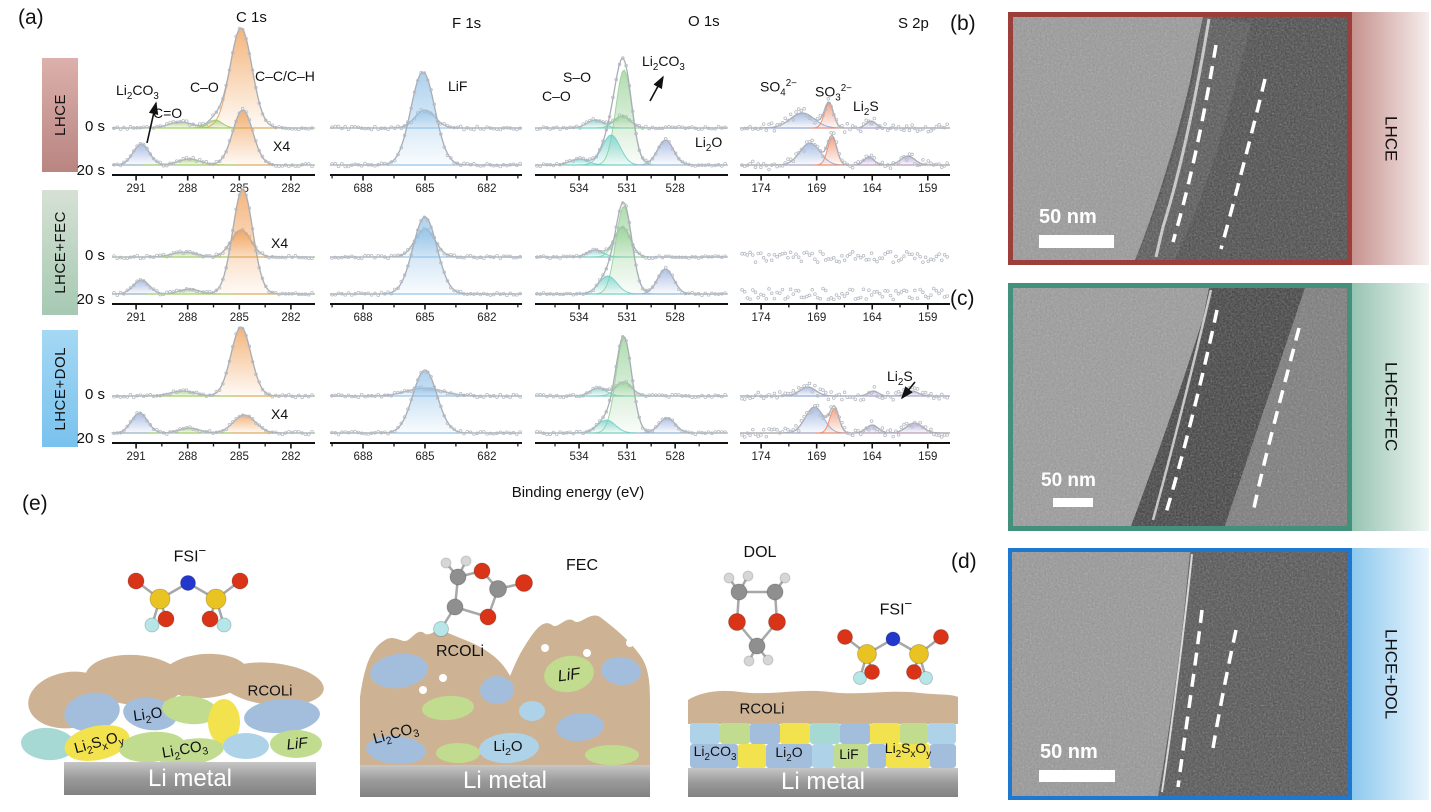 Image resolution: width=1431 pixels, height=812 pixels. What do you see at coordinates (900, 378) in the screenshot?
I see `spectra-annotation-15: Li2S` at bounding box center [900, 378].